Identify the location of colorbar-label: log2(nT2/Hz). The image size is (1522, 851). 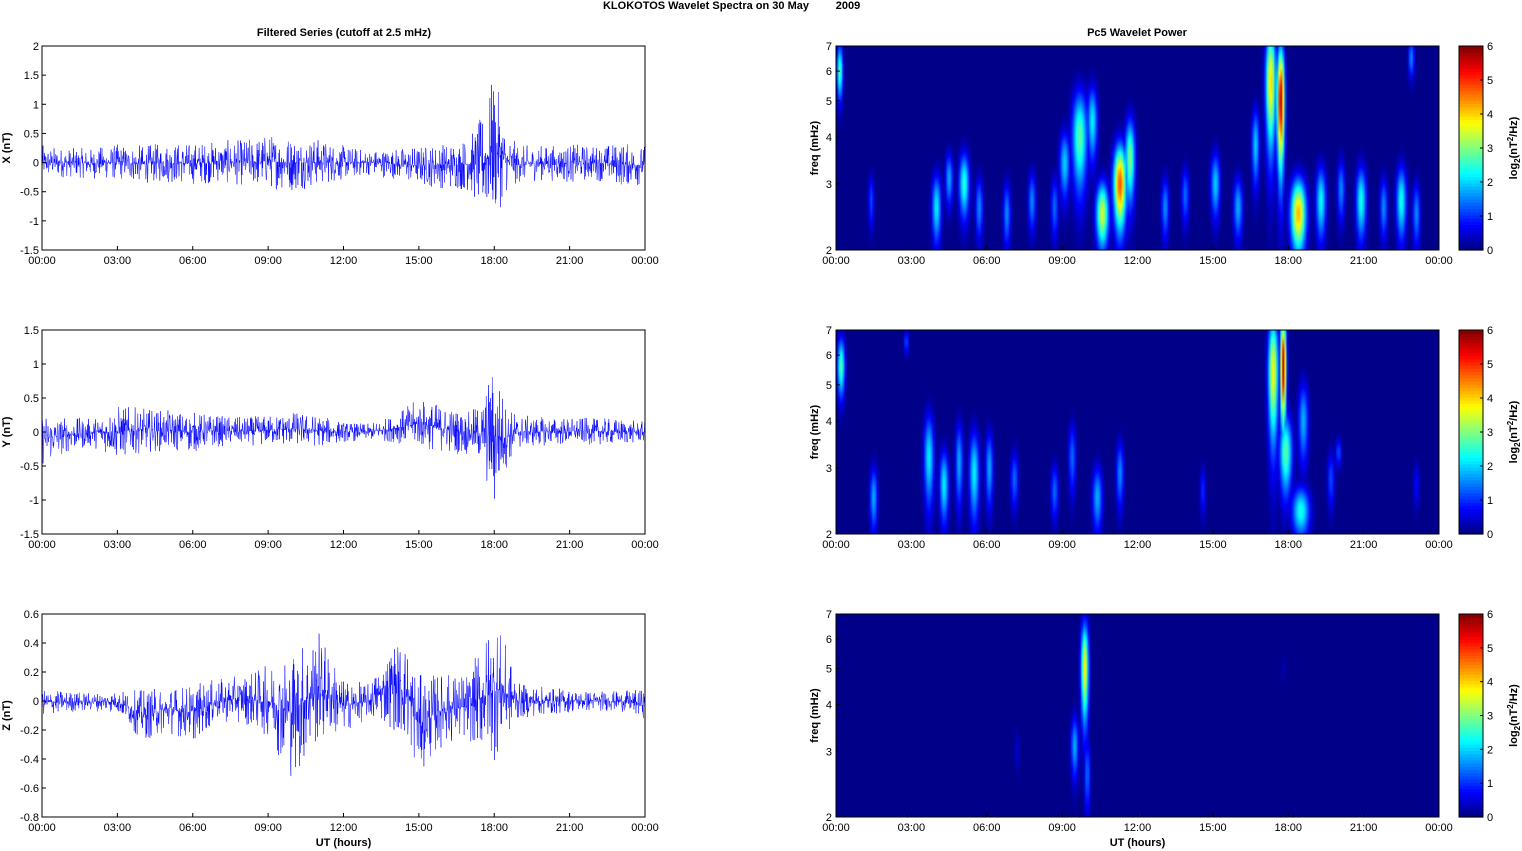
(1514, 715).